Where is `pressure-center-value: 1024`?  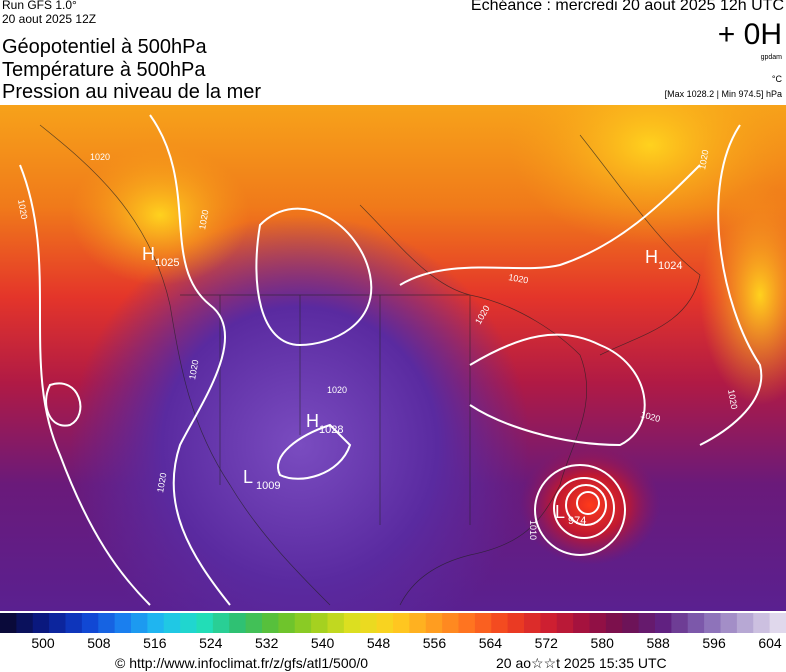
pressure-center-value: 1024 is located at coordinates (670, 266).